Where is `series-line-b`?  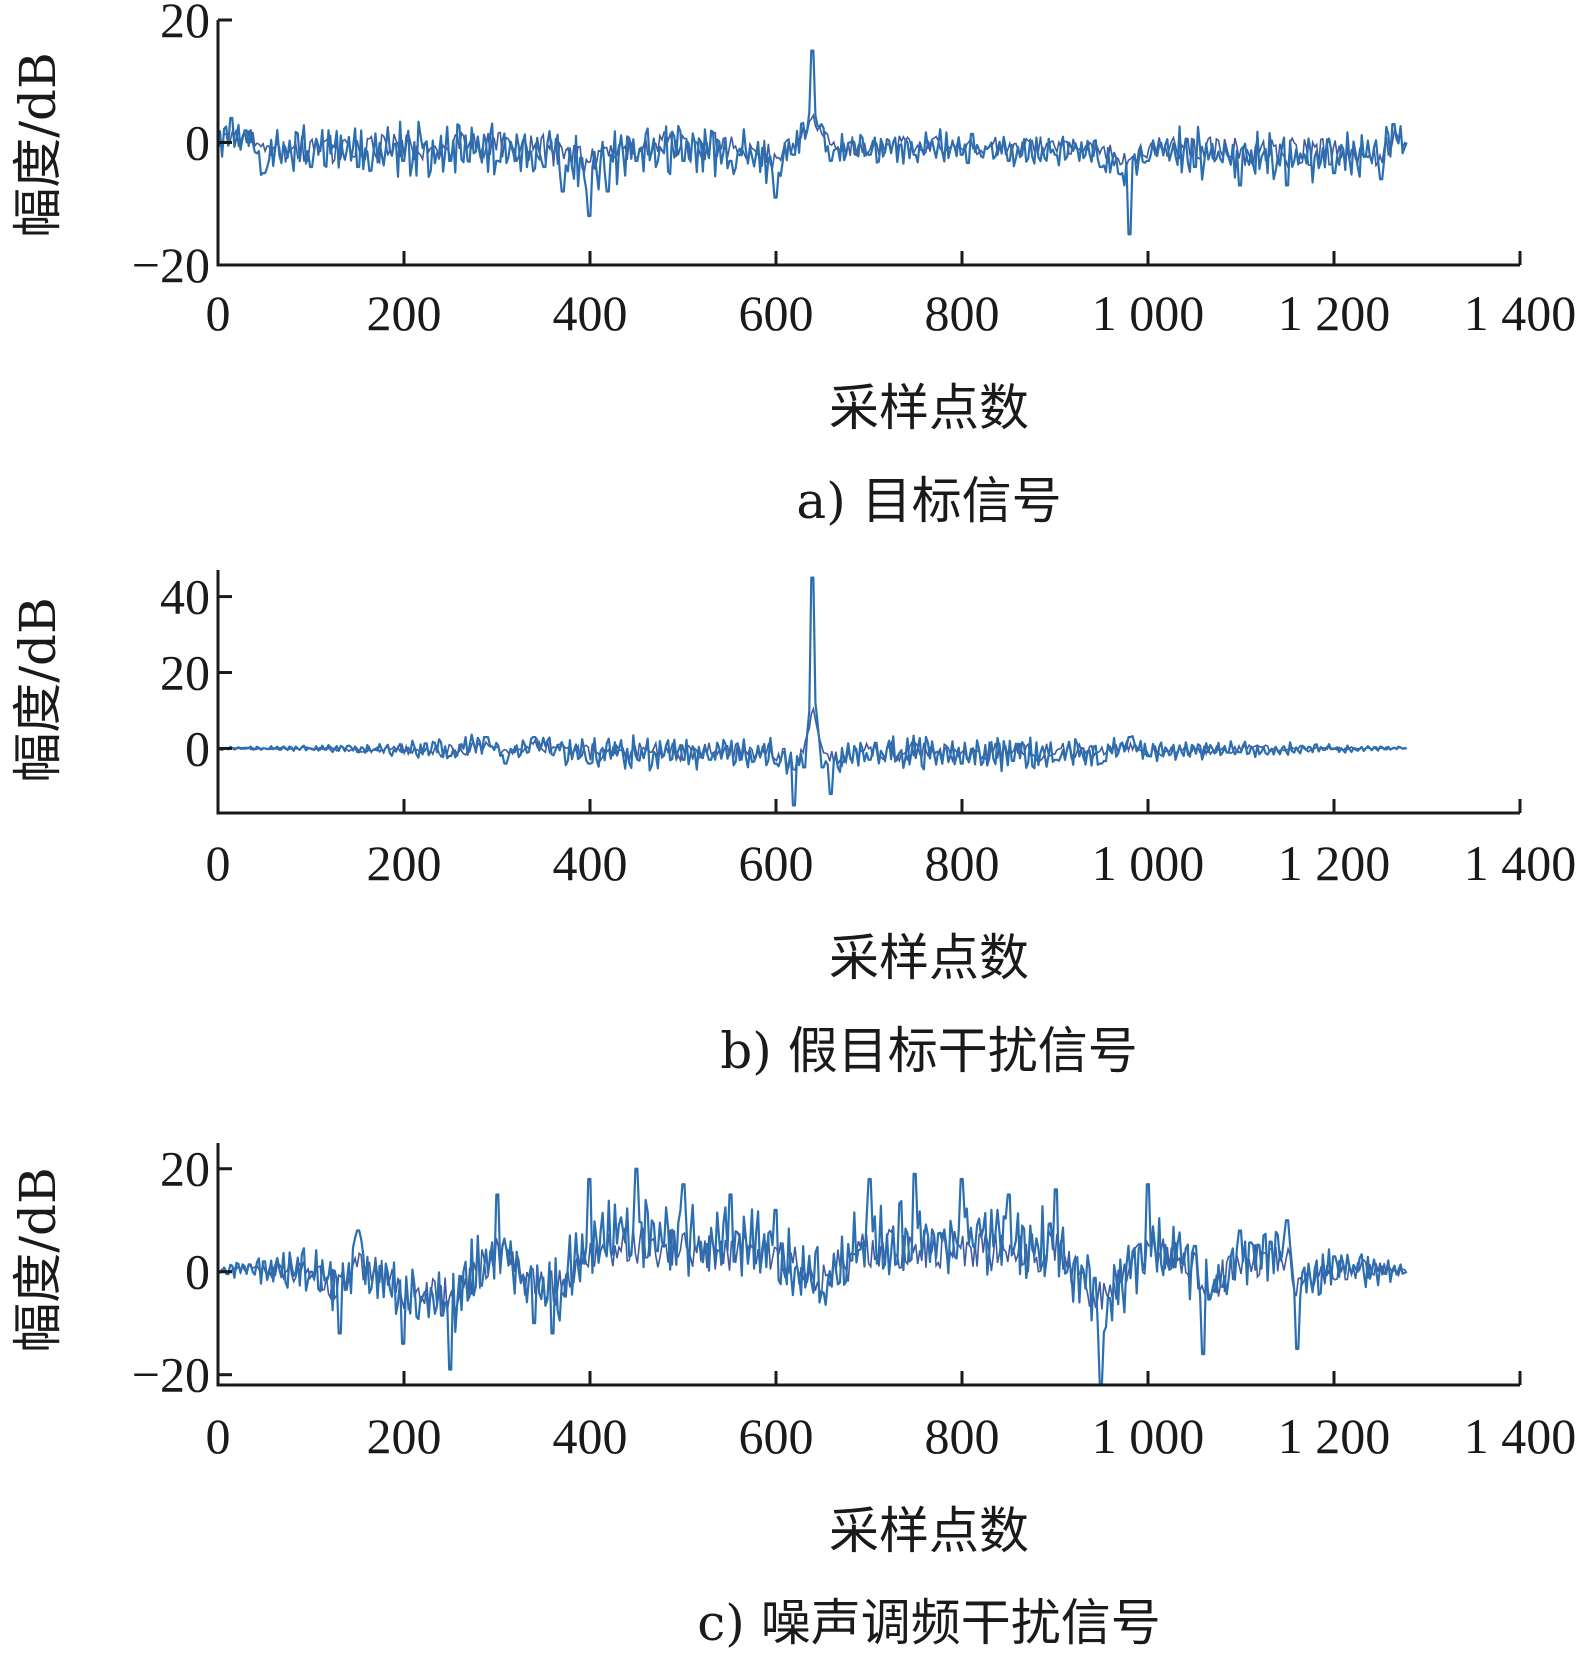 series-line-b is located at coordinates (812, 691).